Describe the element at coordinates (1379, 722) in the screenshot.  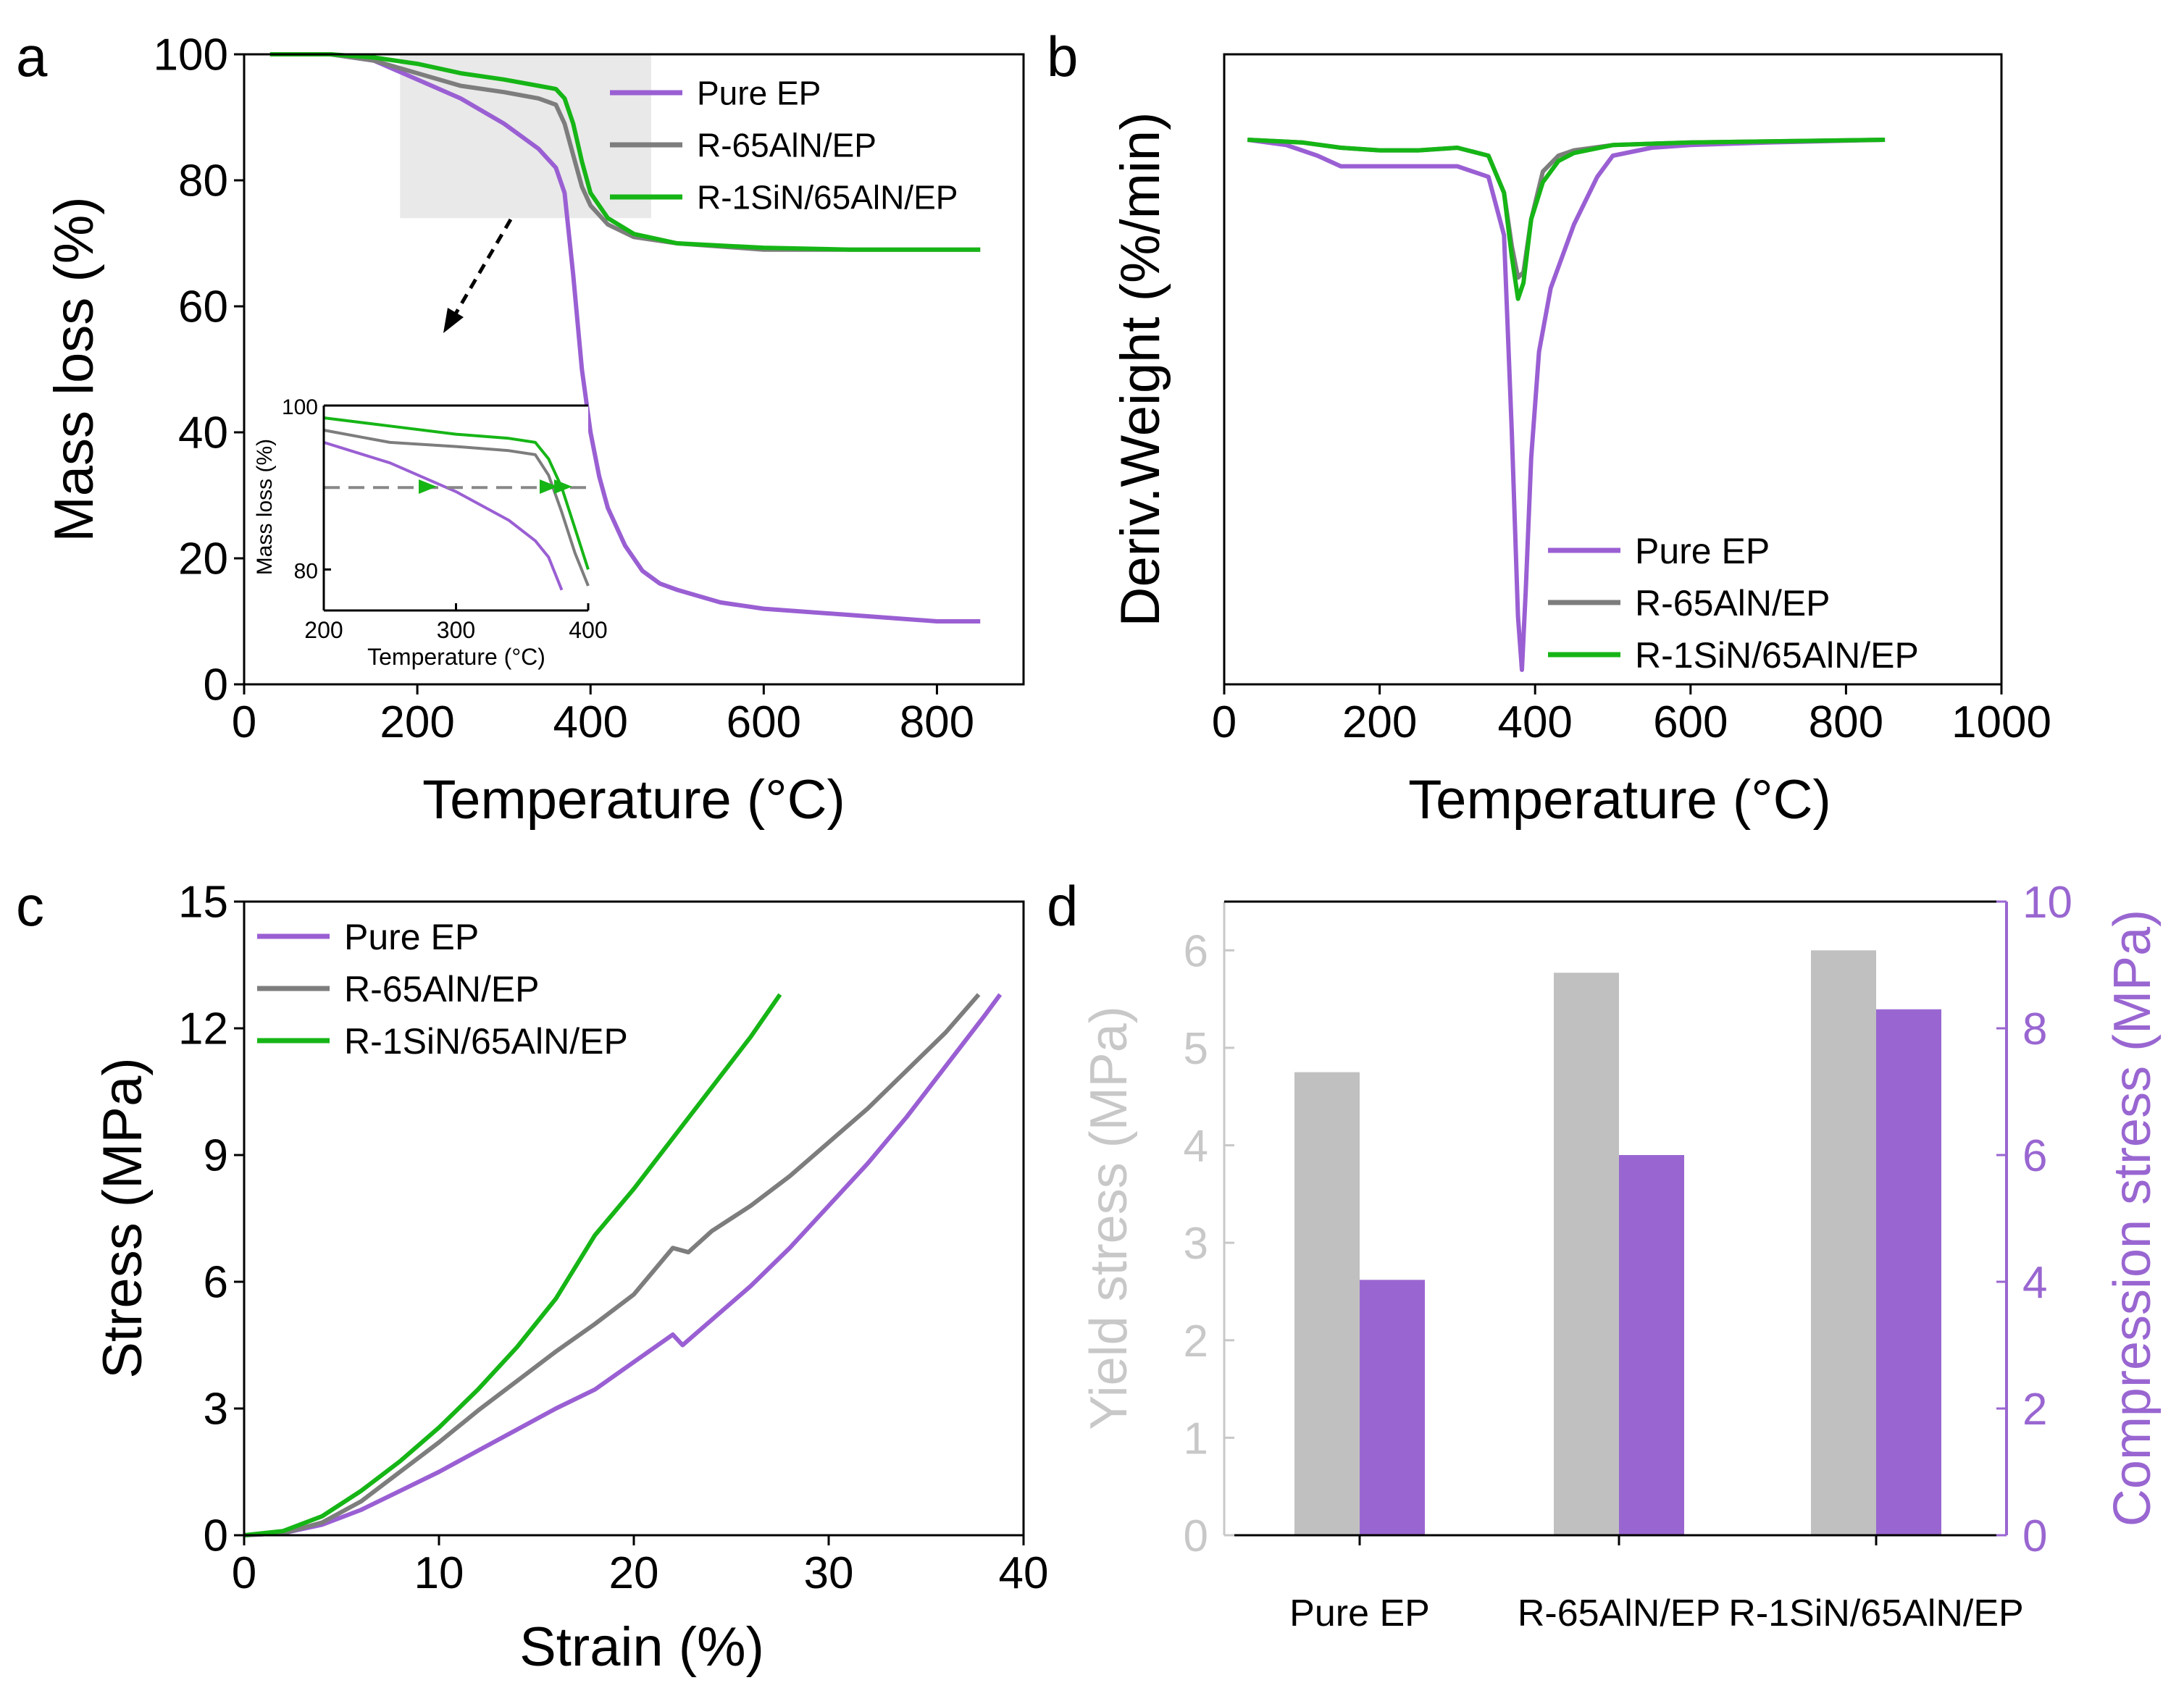
I see `panel-b-xtick-label: 200` at that location.